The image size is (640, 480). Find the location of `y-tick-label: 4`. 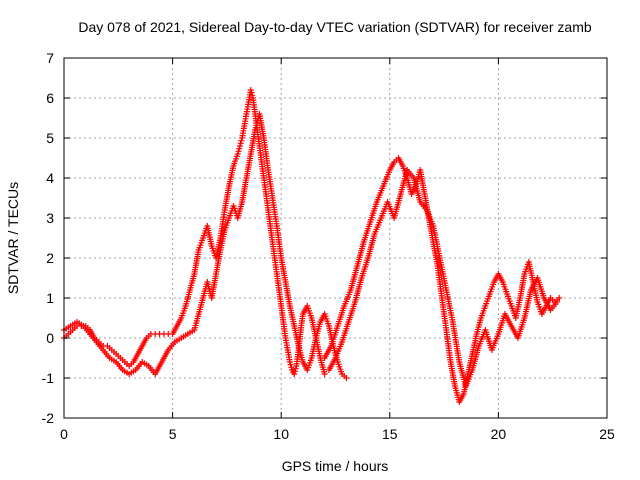

y-tick-label: 4 is located at coordinates (50, 178).